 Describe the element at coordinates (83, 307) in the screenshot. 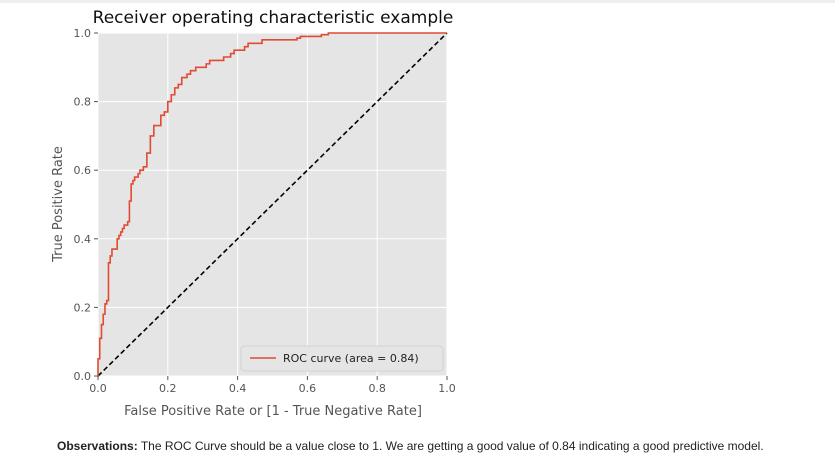

I see `y-tick-label-1: 0.2` at that location.